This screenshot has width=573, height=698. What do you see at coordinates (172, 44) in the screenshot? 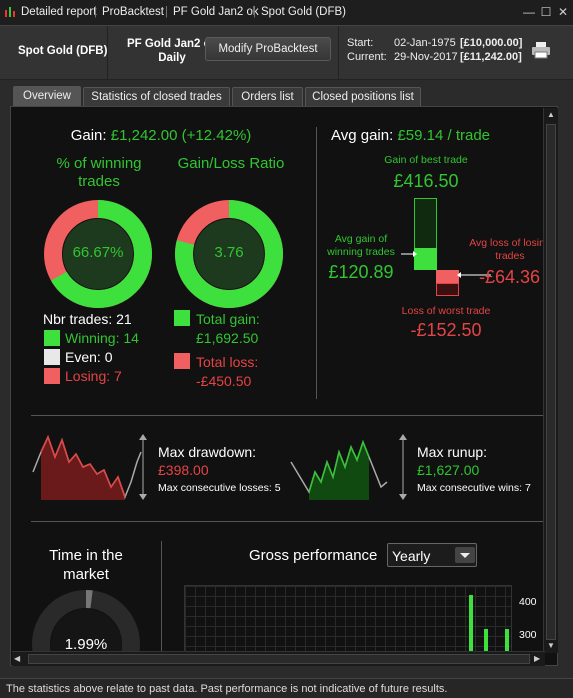
I see `system-name: PF Gold Jan2 ok` at bounding box center [172, 44].